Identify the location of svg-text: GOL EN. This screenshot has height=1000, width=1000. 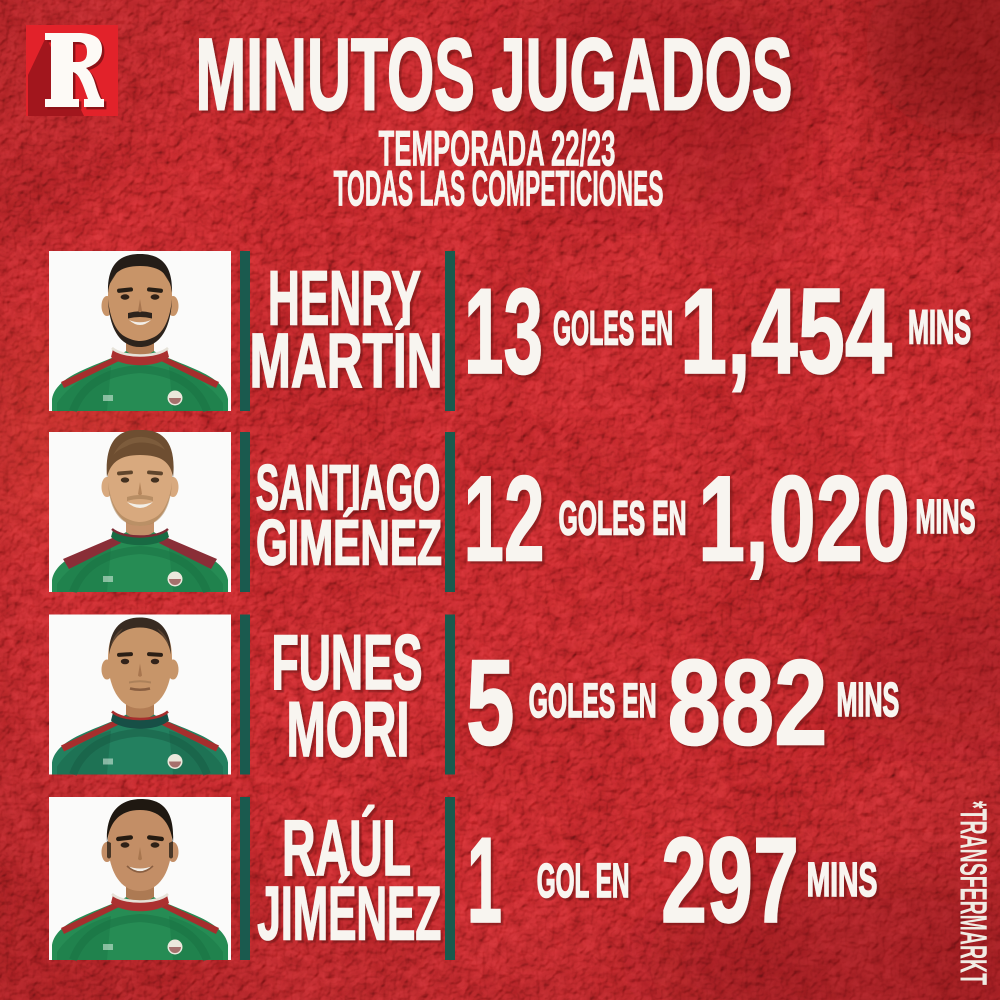
(583, 881).